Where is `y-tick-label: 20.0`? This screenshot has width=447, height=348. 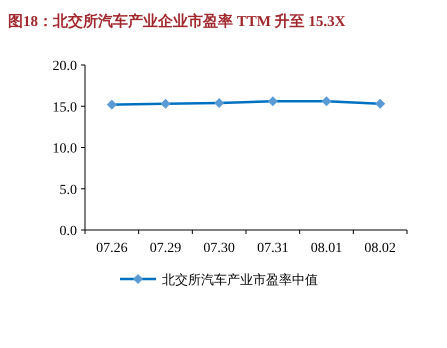
y-tick-label: 20.0 is located at coordinates (64, 66).